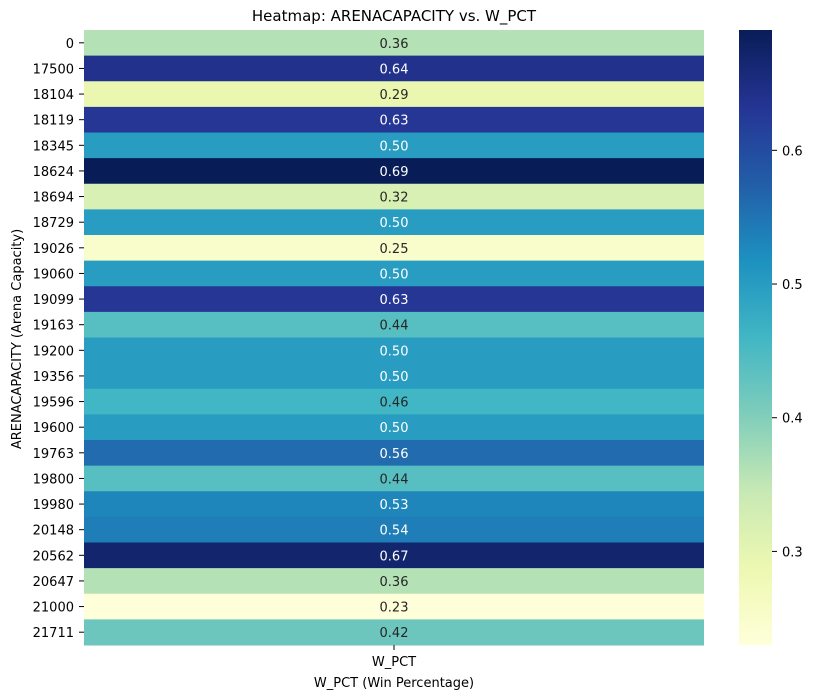  Describe the element at coordinates (53, 172) in the screenshot. I see `y-tick-label: 18624` at that location.